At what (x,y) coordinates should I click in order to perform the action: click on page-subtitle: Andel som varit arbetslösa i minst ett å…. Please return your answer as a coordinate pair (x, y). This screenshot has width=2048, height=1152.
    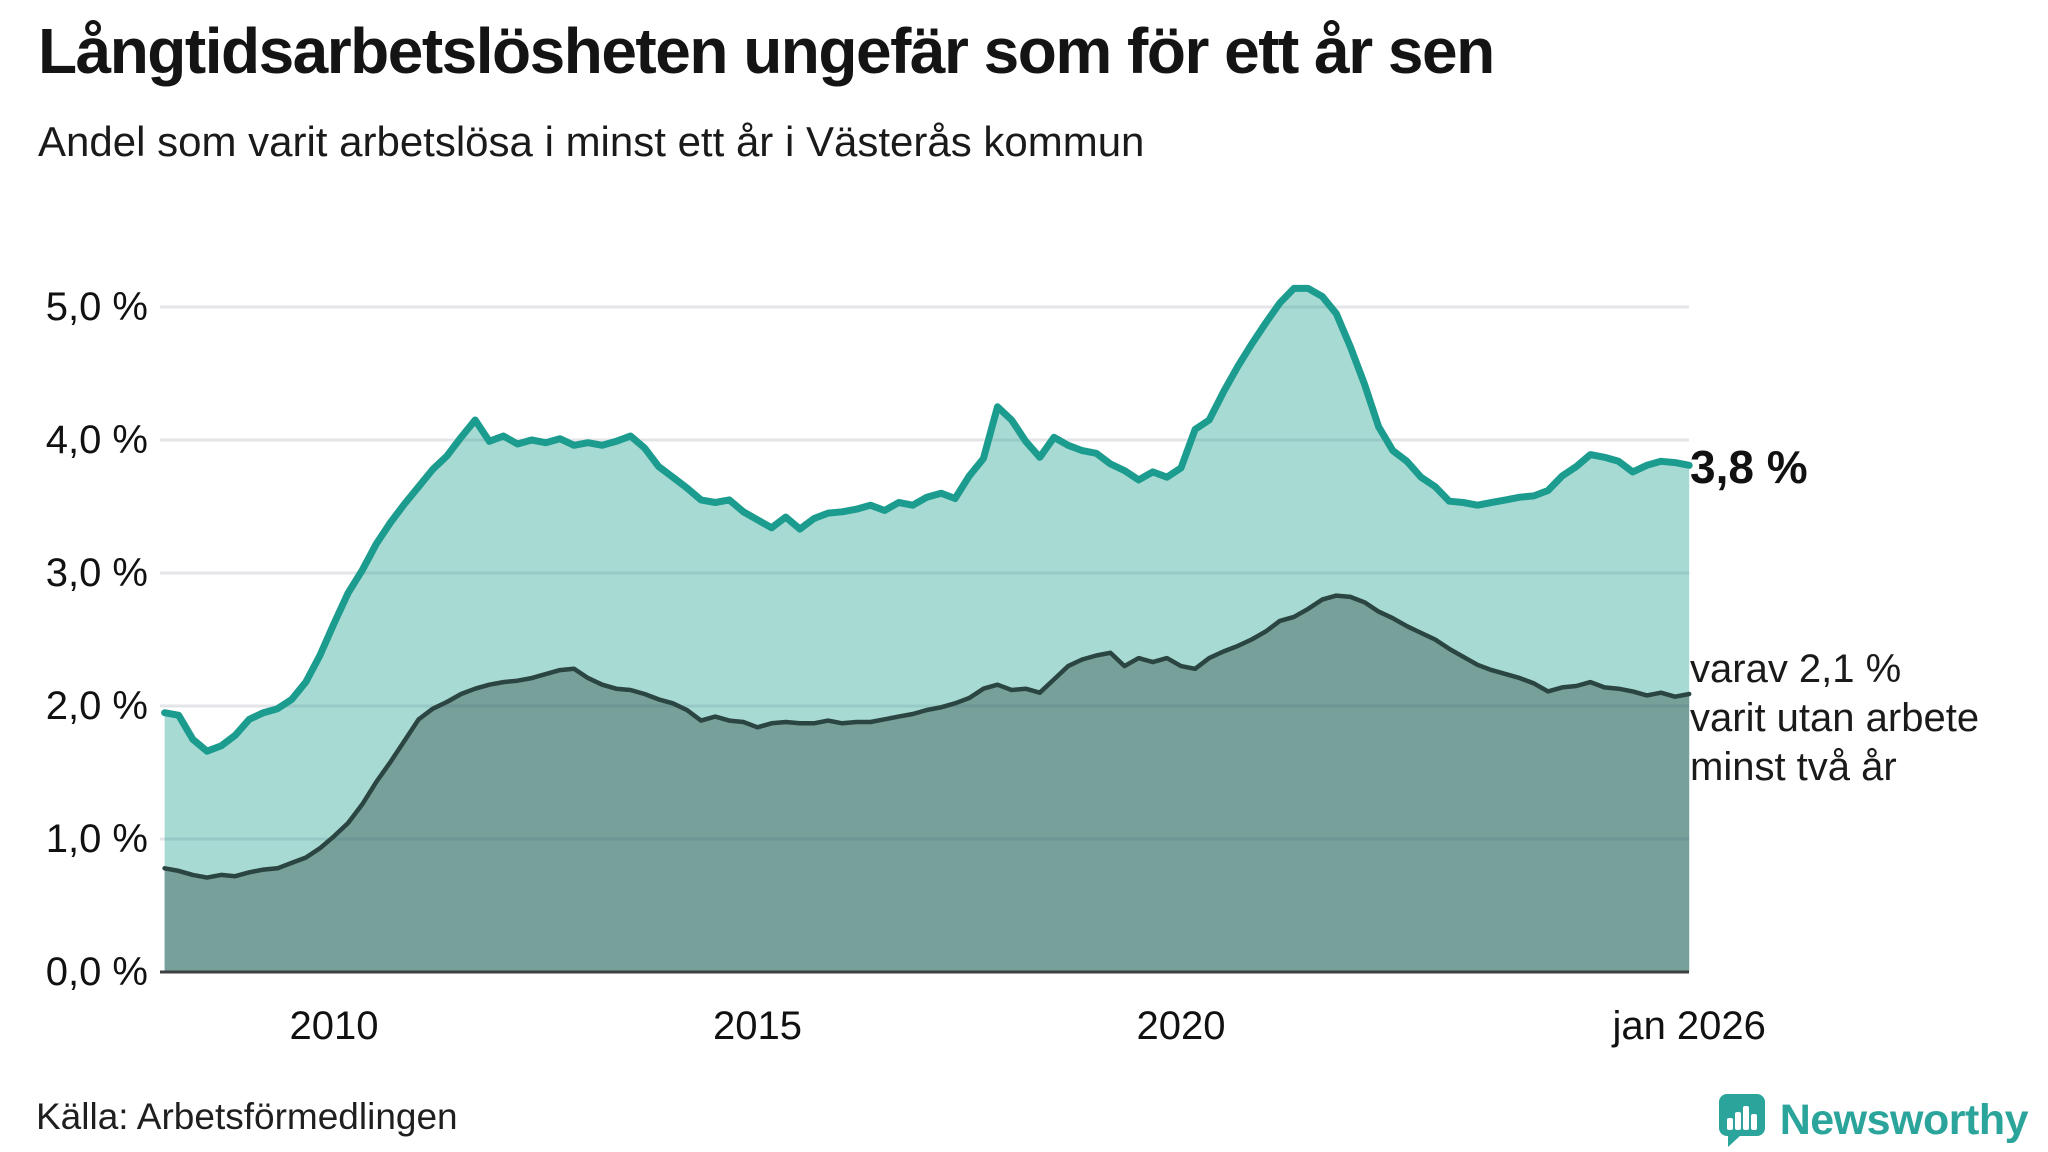
    Looking at the image, I should click on (591, 141).